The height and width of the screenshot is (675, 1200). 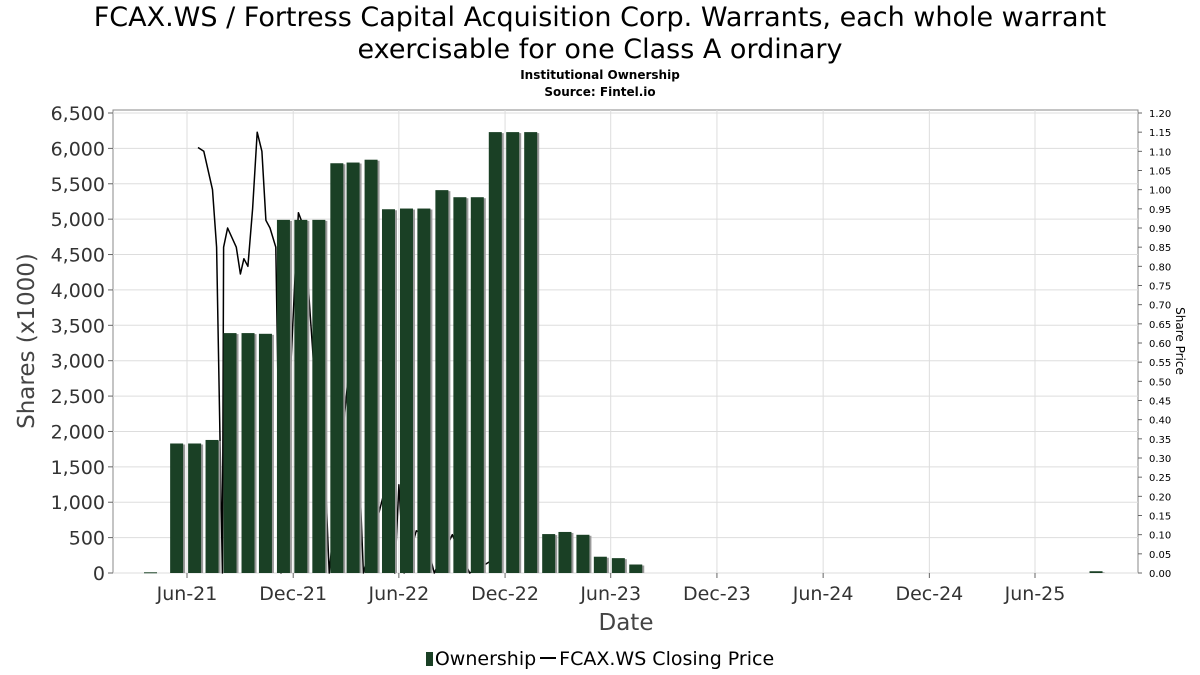 I want to click on x-tick-label: Jun-22, so click(x=398, y=594).